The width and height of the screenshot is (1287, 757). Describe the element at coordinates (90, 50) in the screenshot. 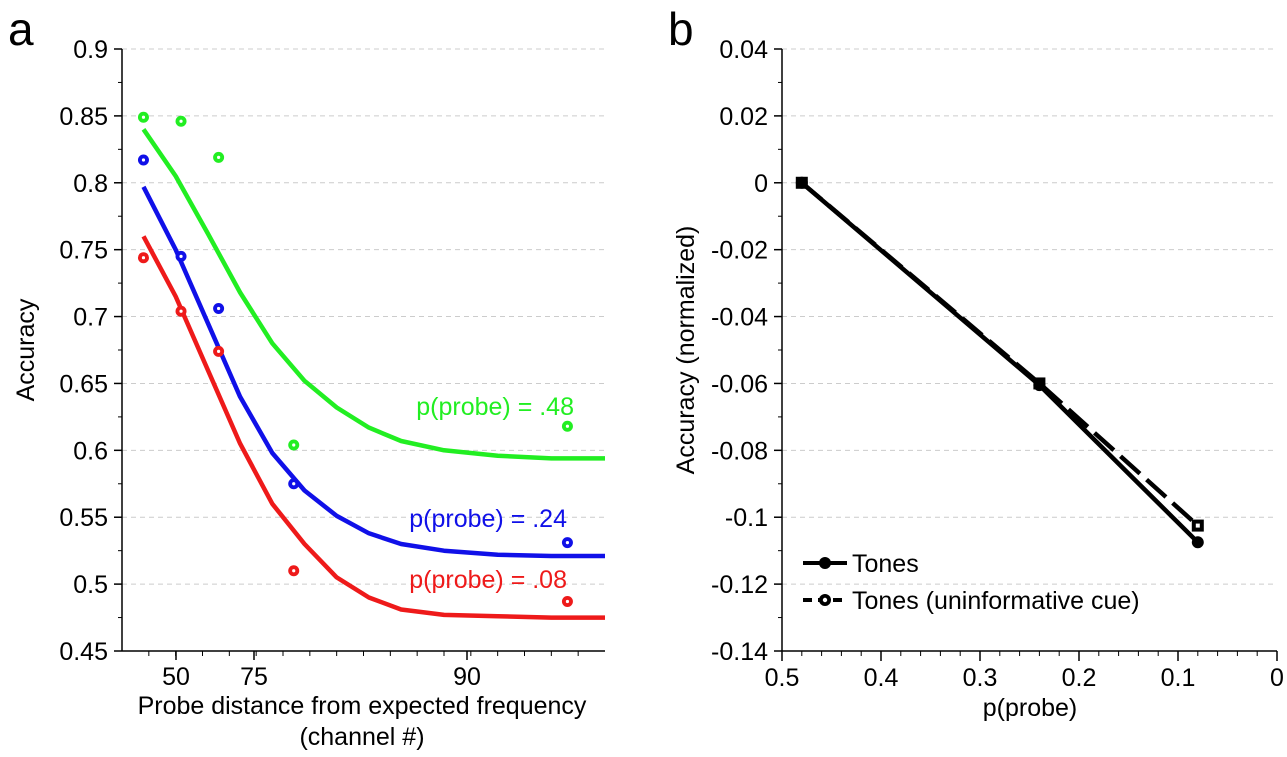

I see `y-tick-label: 0.9` at that location.